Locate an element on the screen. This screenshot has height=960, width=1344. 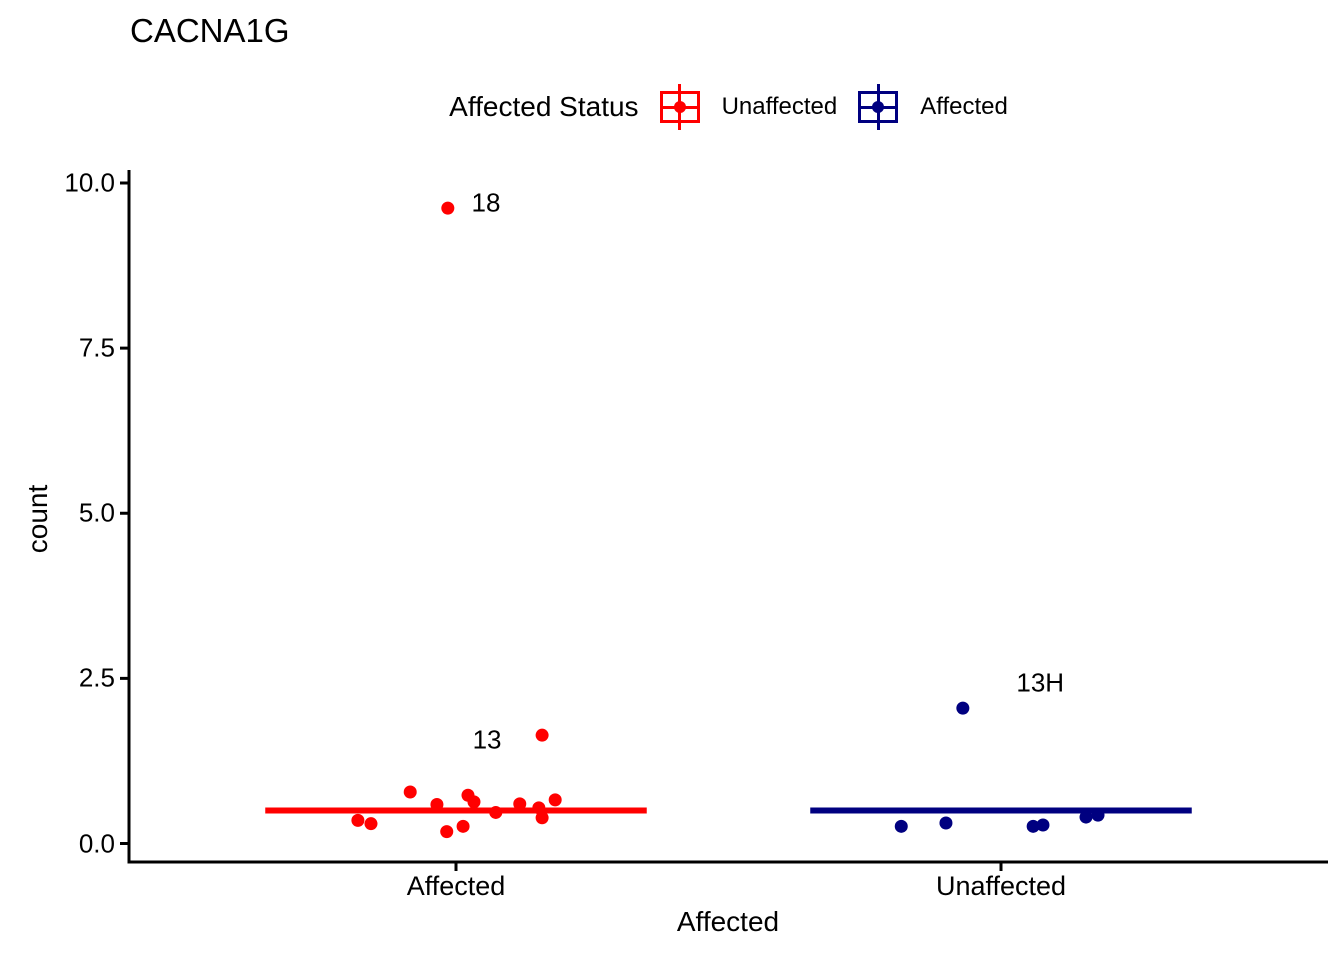
y-tick-label: 7.5 is located at coordinates (96, 347).